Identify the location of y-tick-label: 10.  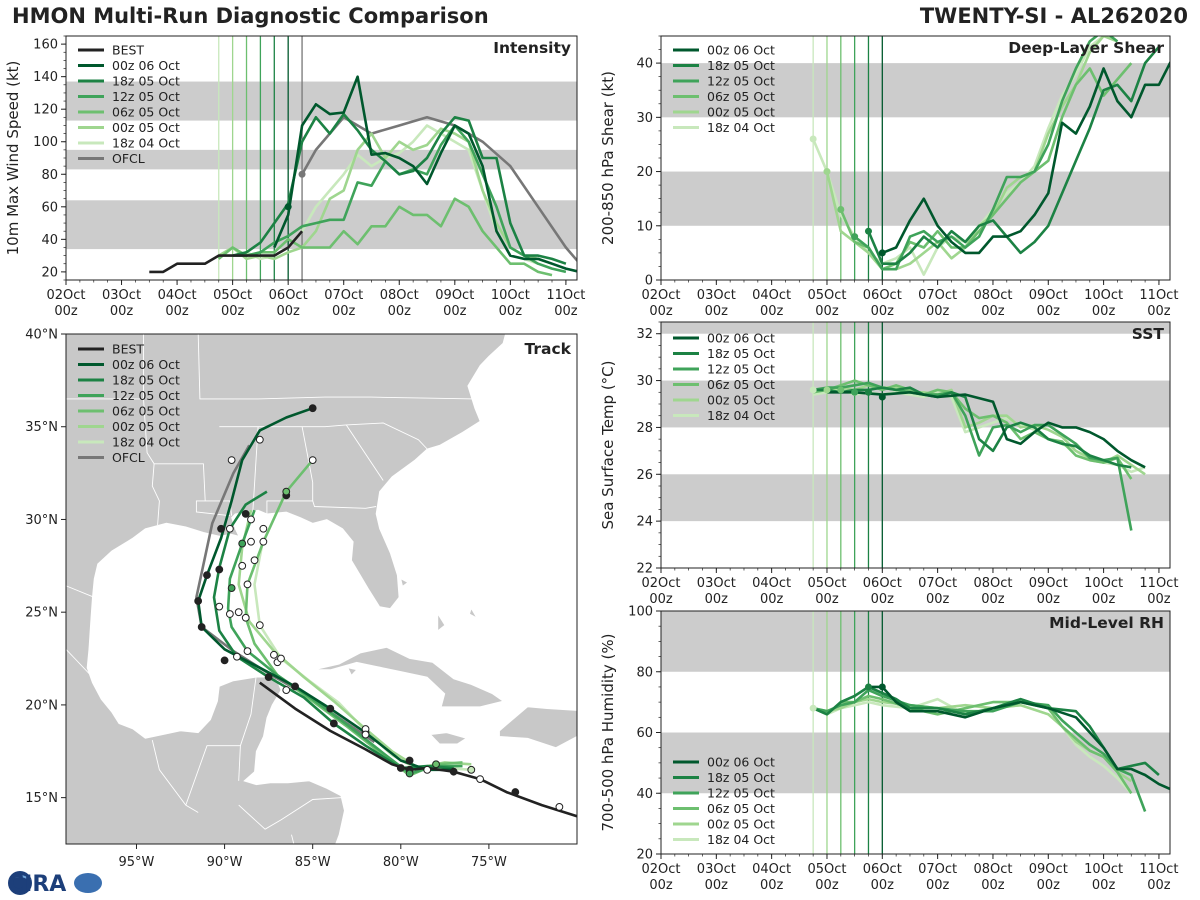
(644, 226).